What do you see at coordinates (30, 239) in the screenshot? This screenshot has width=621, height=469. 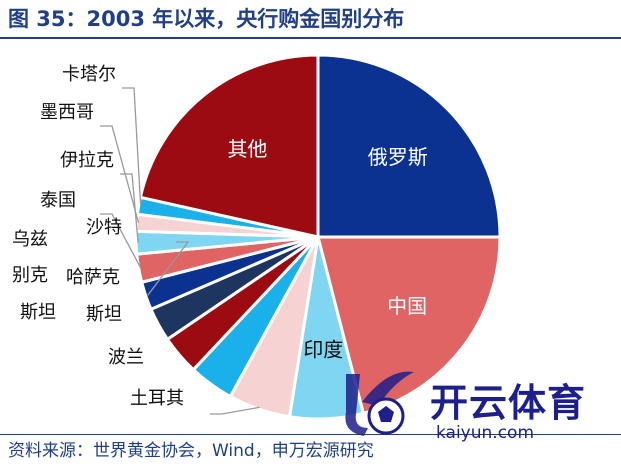 I see `pie-label-6-part-0: 乌兹` at bounding box center [30, 239].